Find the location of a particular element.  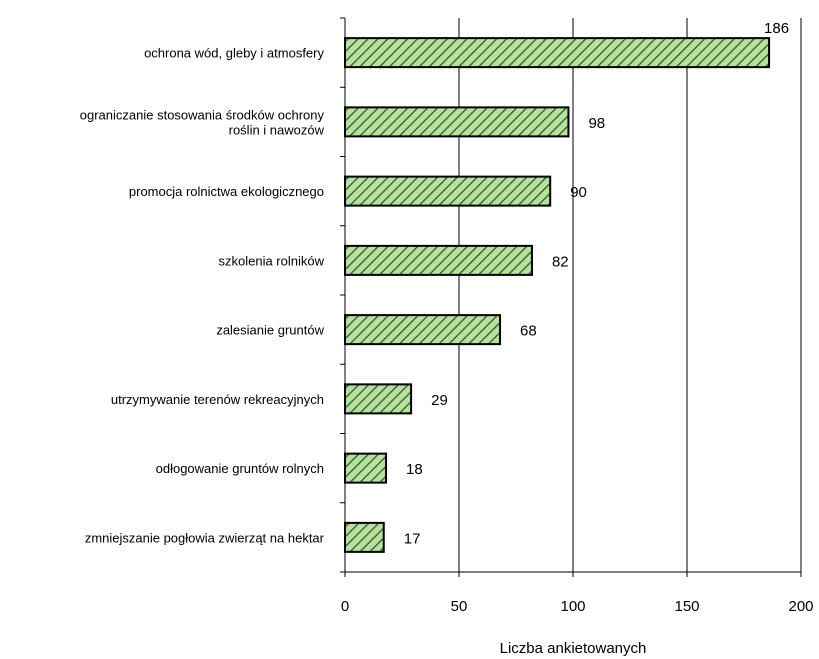

category-label-line: odłogowanie gruntów rolnych is located at coordinates (240, 468).